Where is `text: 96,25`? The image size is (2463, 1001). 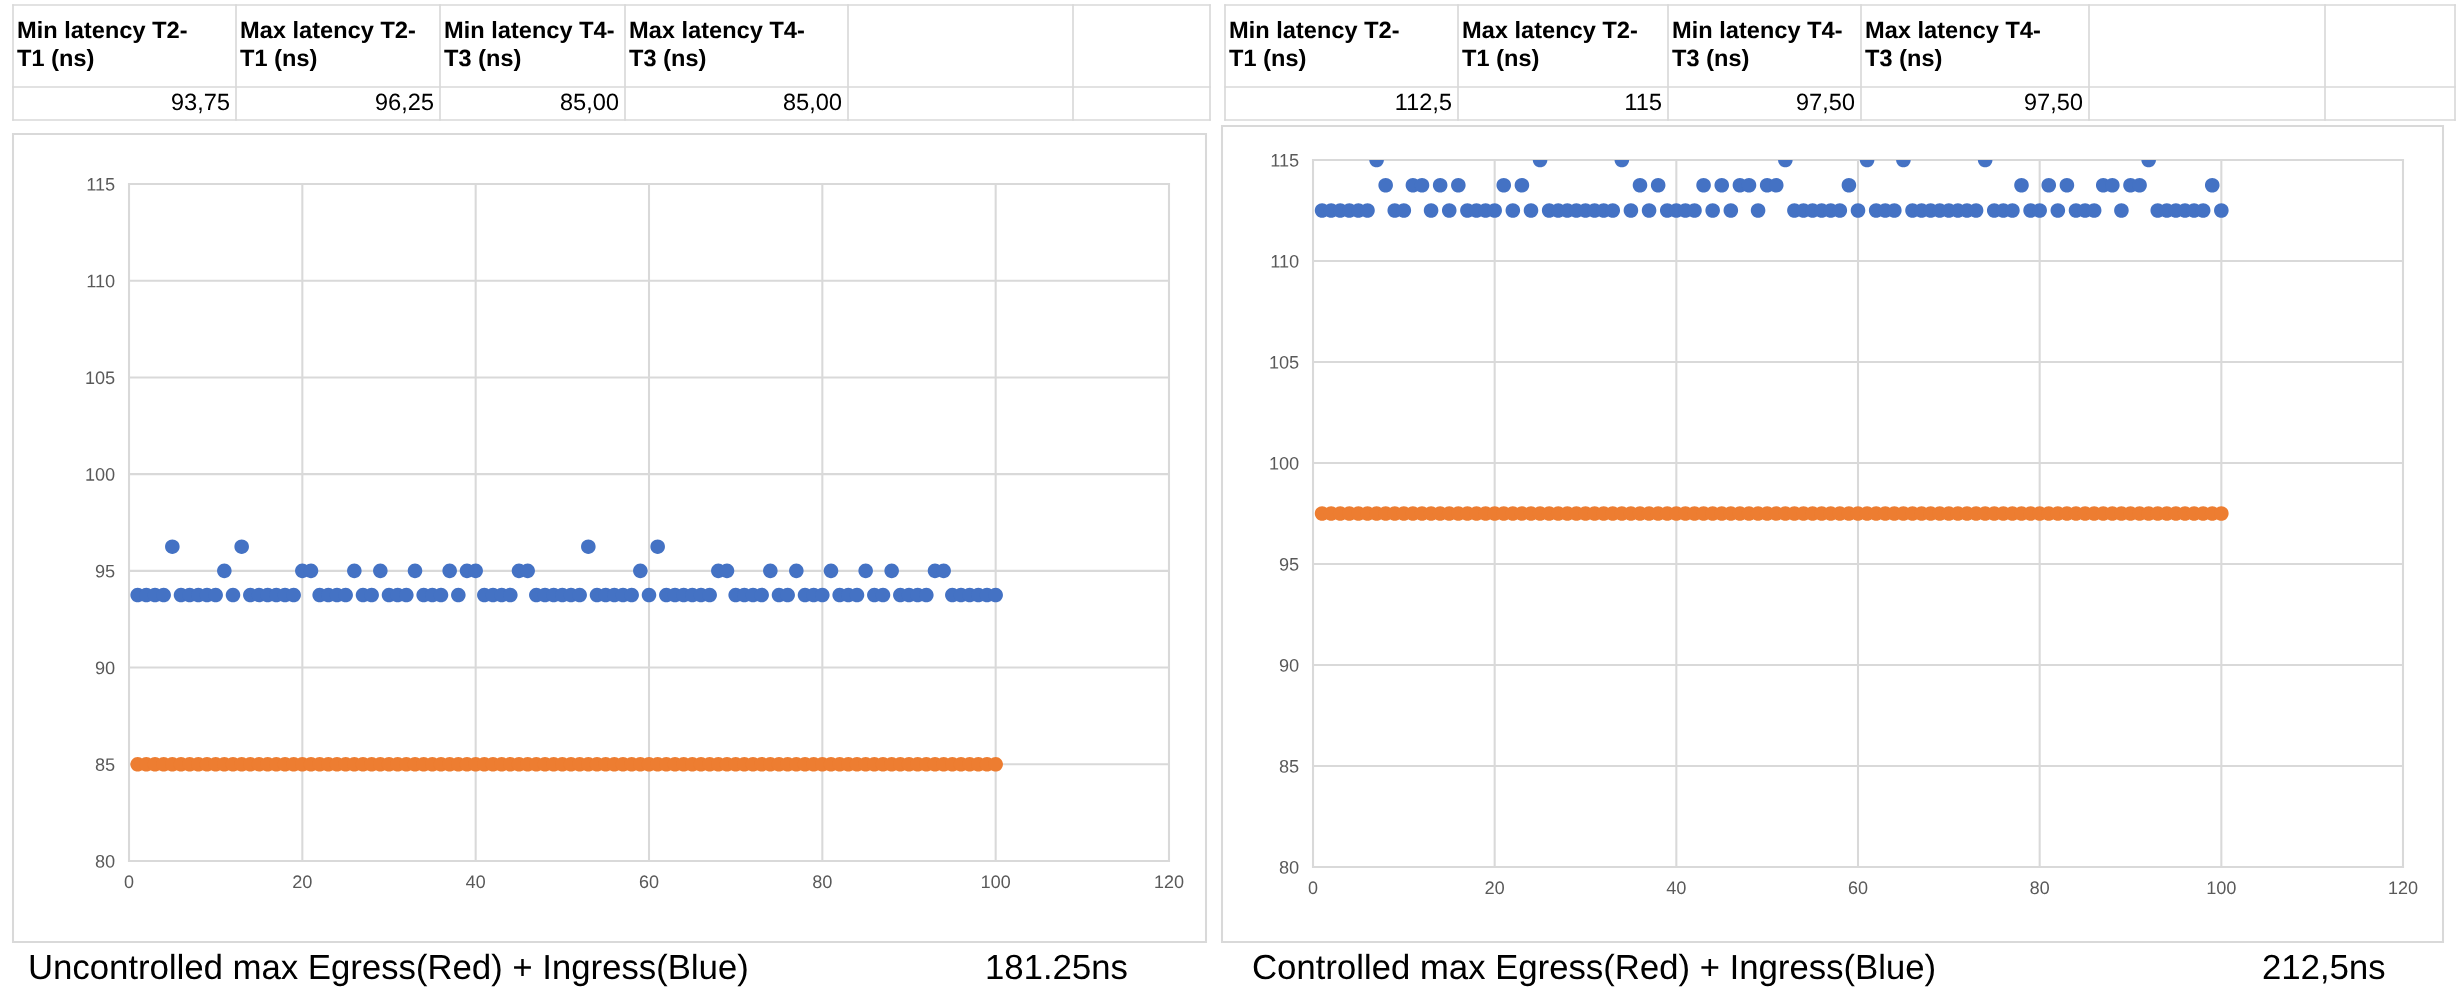
text: 96,25 is located at coordinates (405, 103).